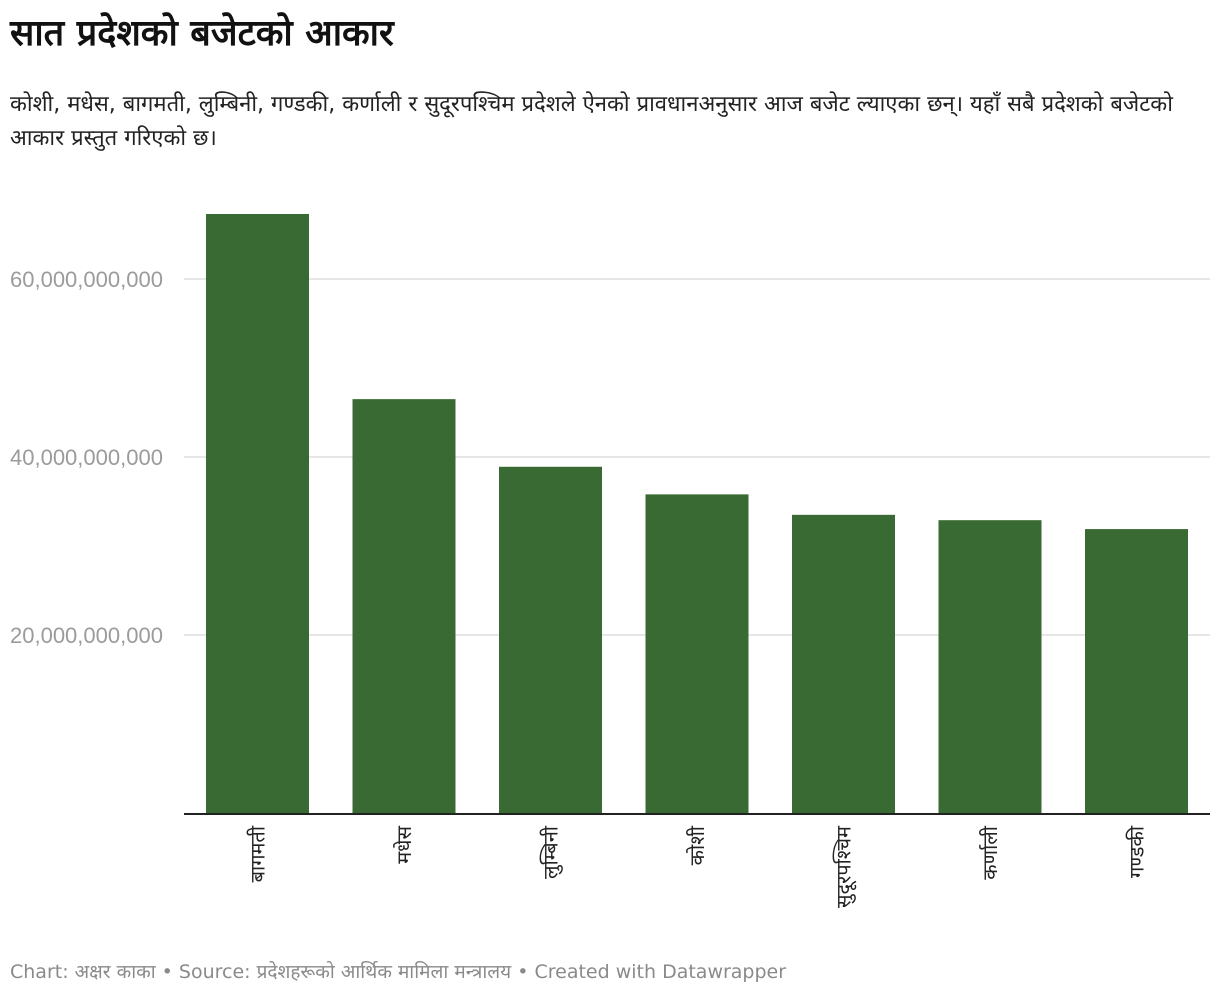 The height and width of the screenshot is (998, 1220). Describe the element at coordinates (86, 635) in the screenshot. I see `y-tick-label: 20,000,000,000` at that location.